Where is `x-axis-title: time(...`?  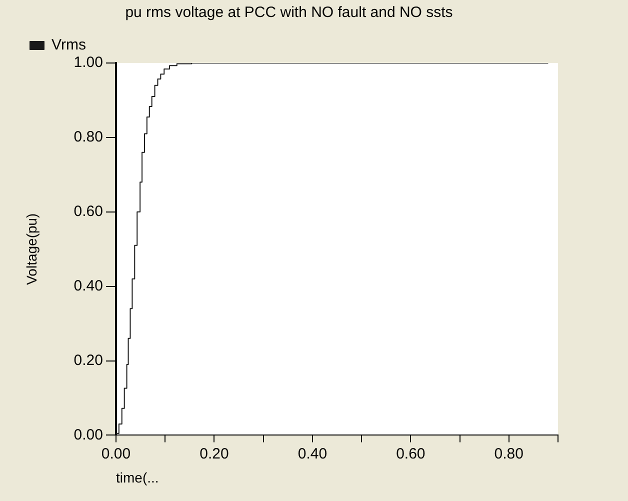
x-axis-title: time(... is located at coordinates (137, 477).